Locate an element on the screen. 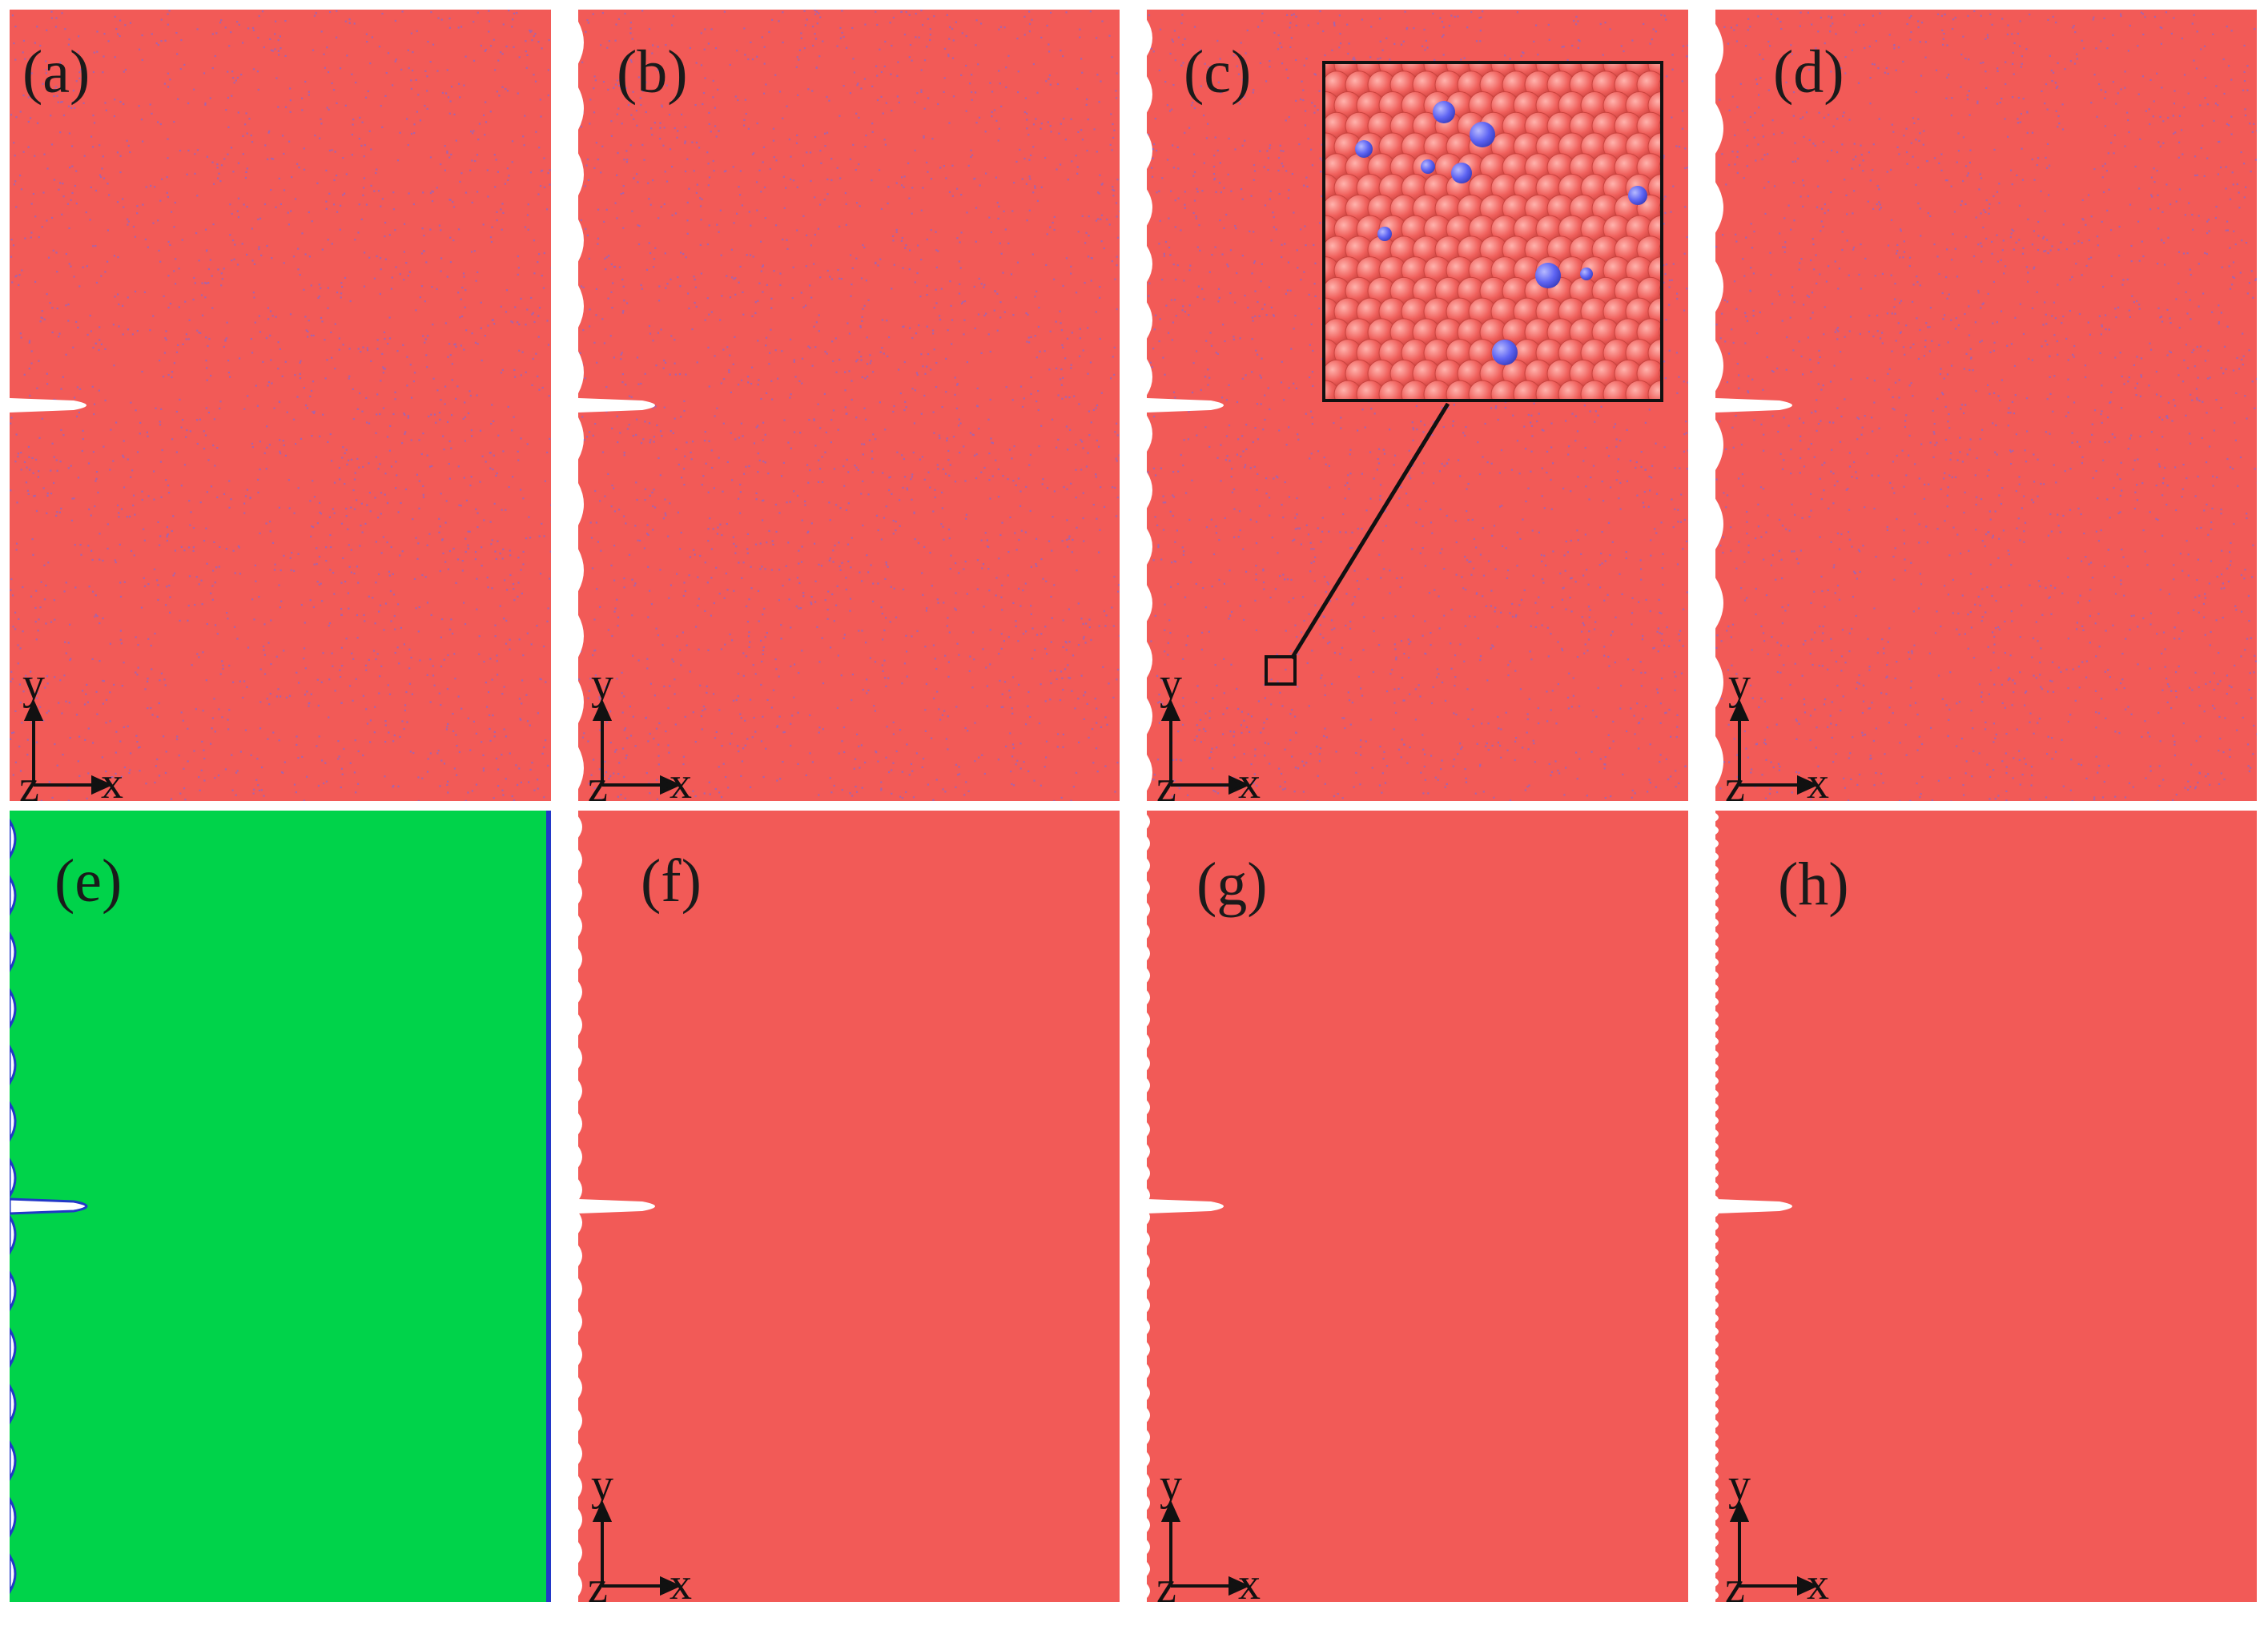 This screenshot has width=2268, height=1626. axis-triad-d: y x z is located at coordinates (1805, 745).